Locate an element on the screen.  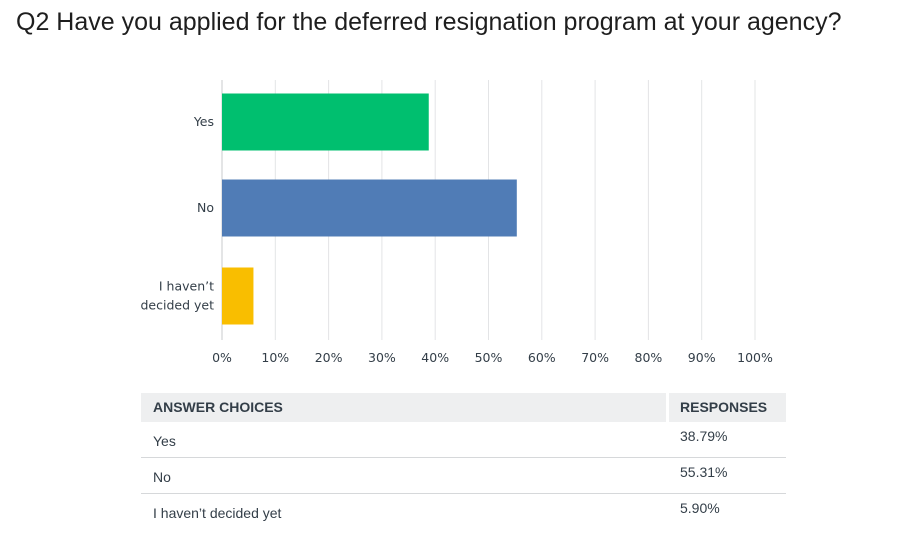
row-response-undecided: 5.90% is located at coordinates (700, 508).